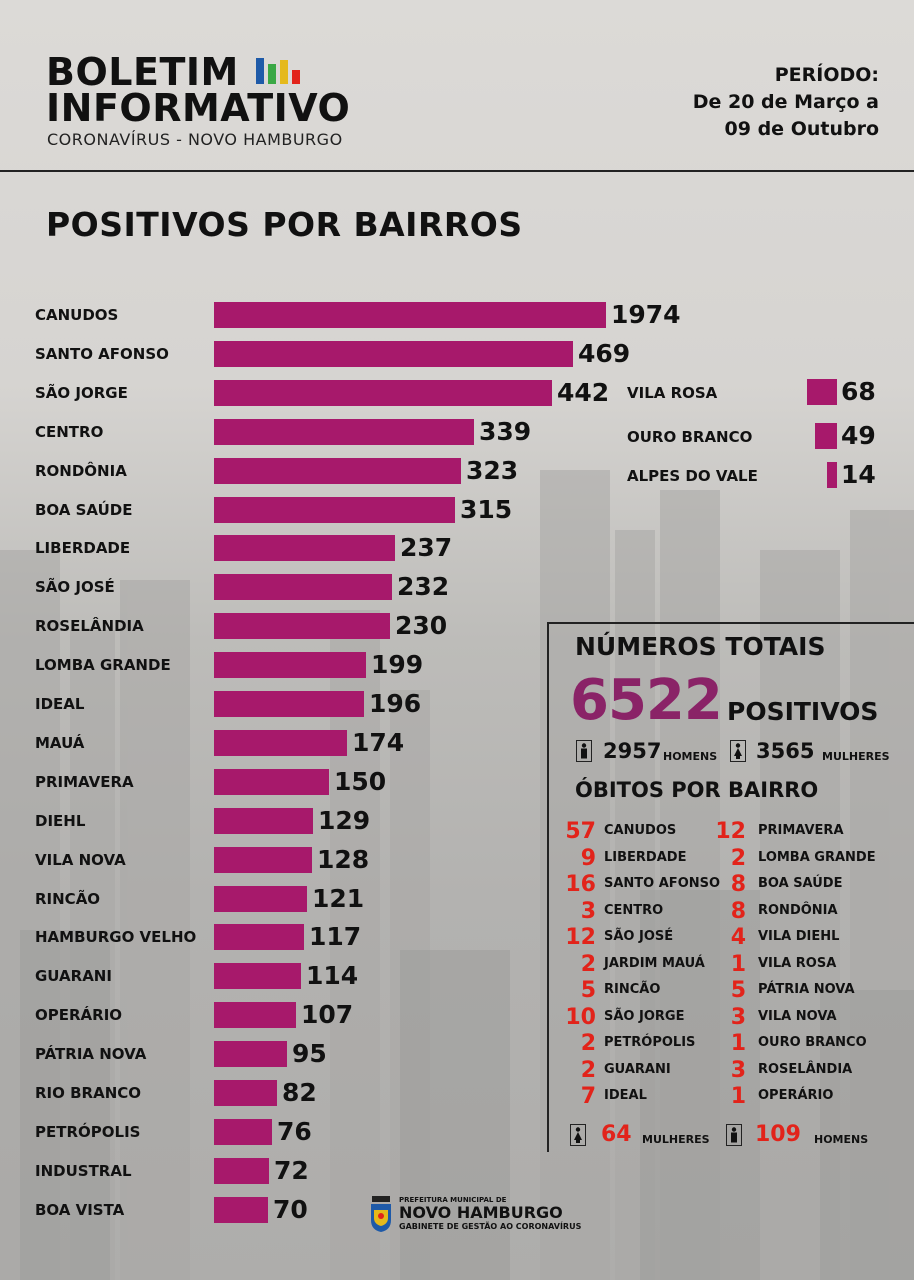 This screenshot has height=1280, width=914. I want to click on bar-label: SÃO JOSÉ, so click(75, 587).